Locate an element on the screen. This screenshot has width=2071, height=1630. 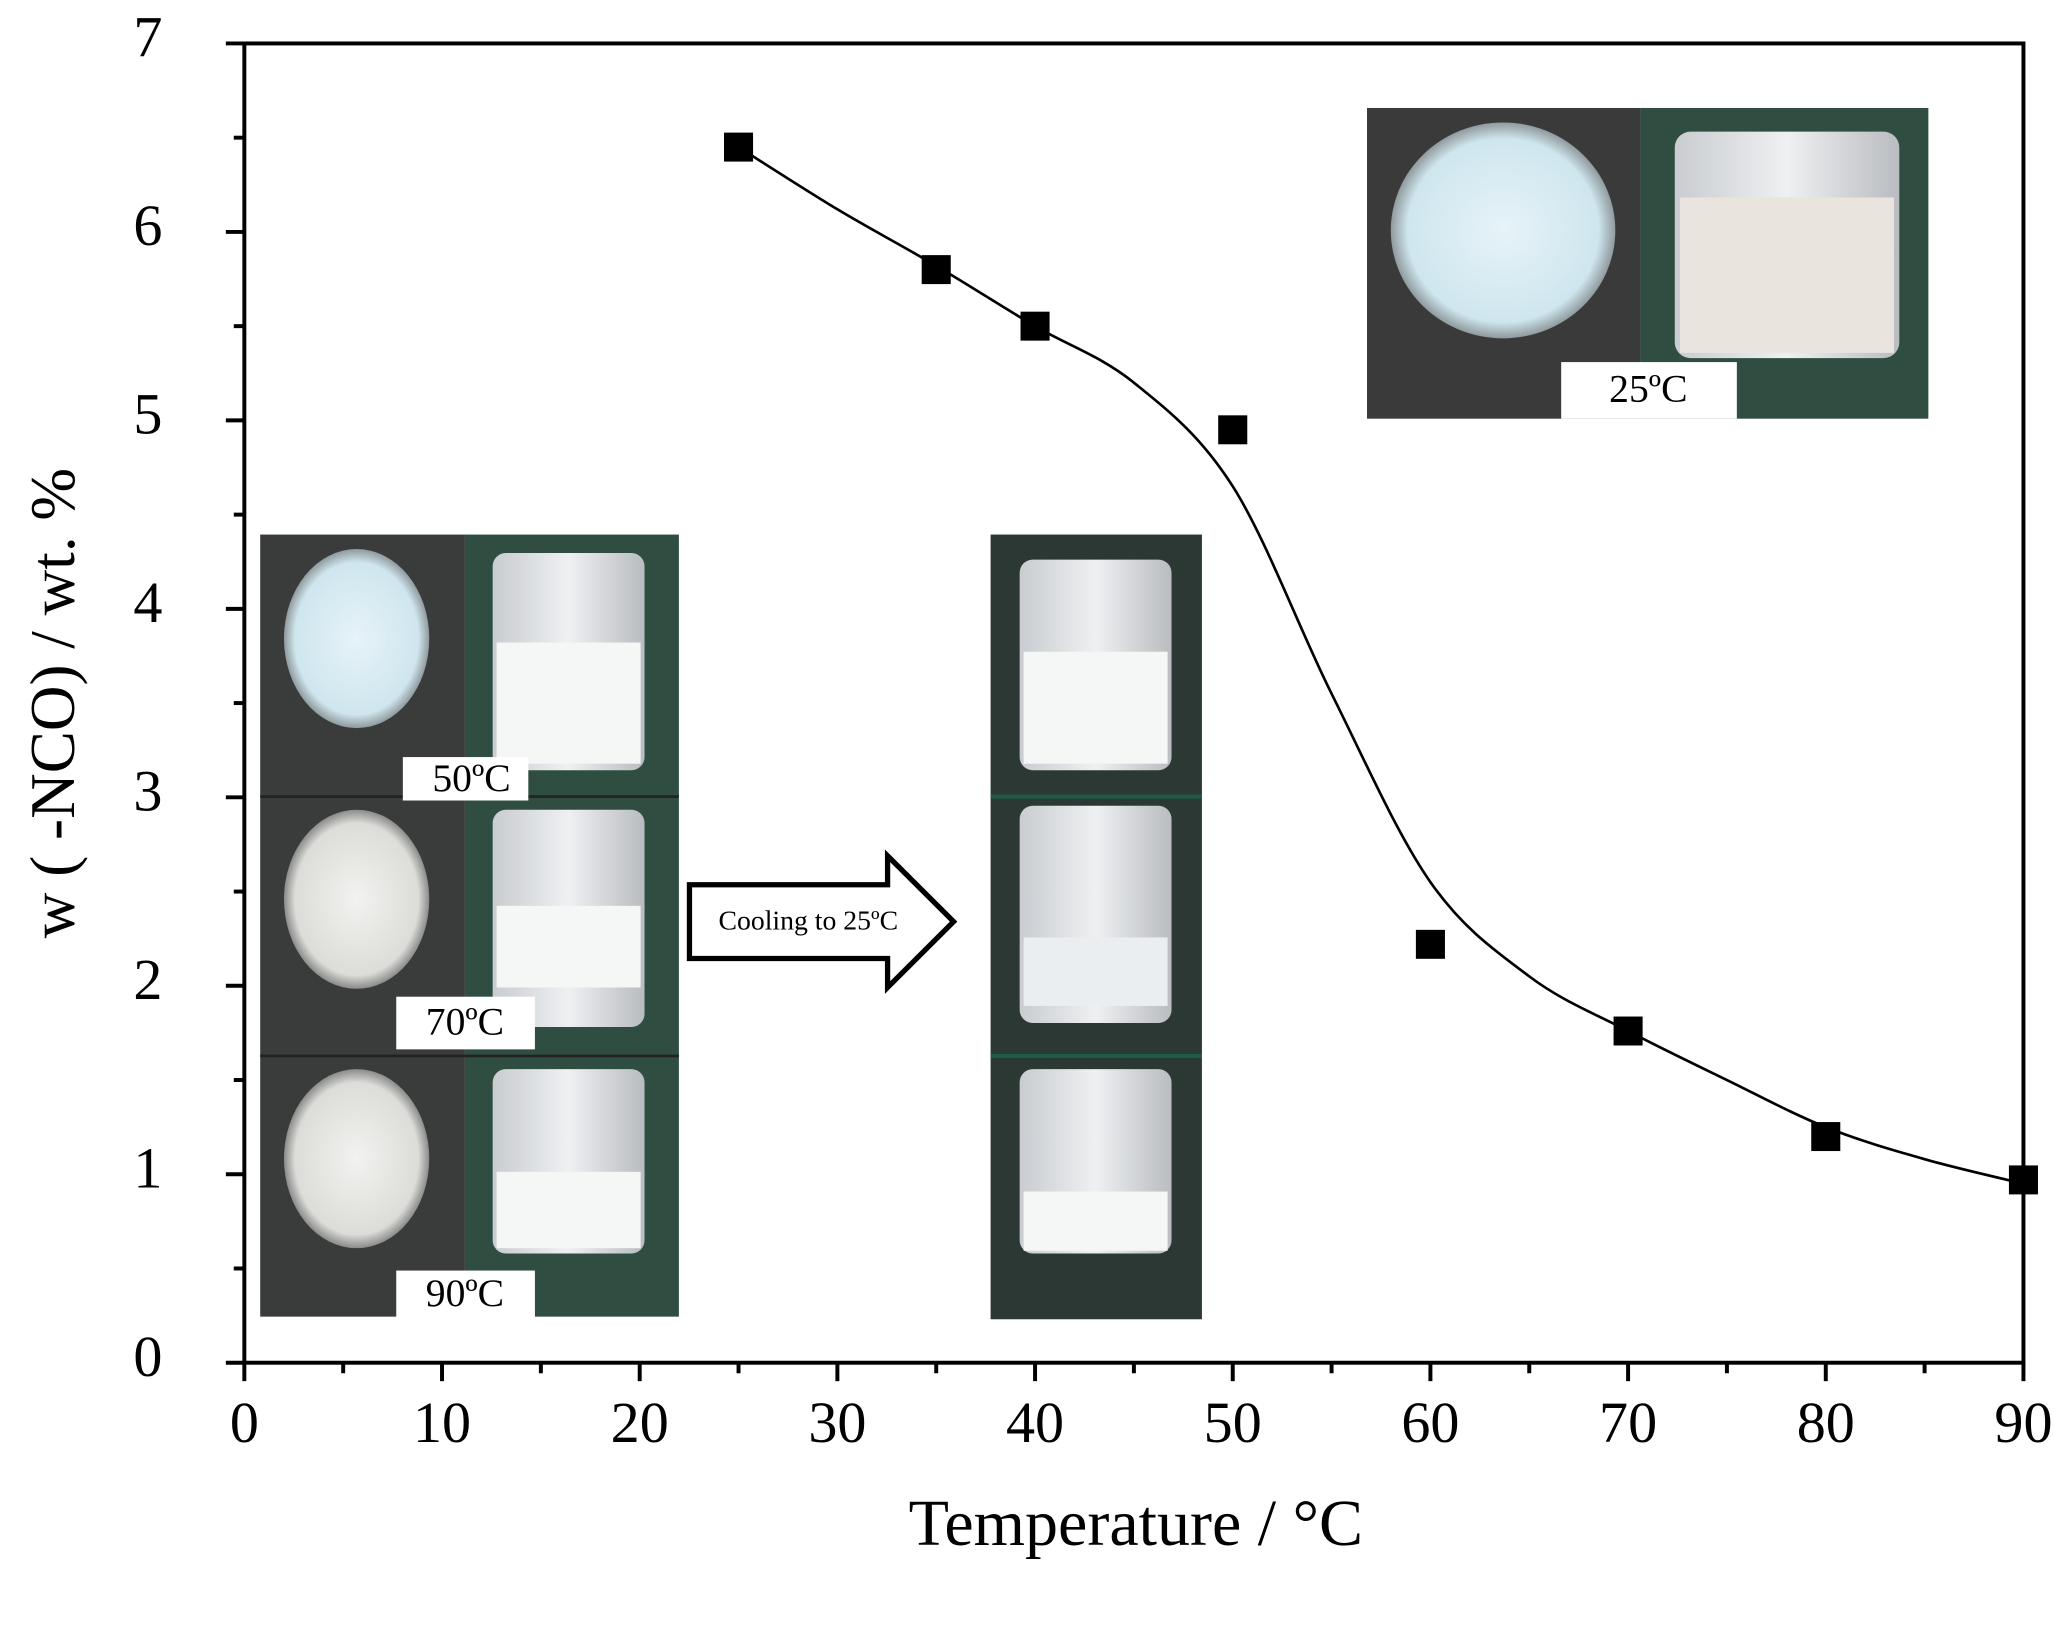
y-tick-label: 5 is located at coordinates (147, 414).